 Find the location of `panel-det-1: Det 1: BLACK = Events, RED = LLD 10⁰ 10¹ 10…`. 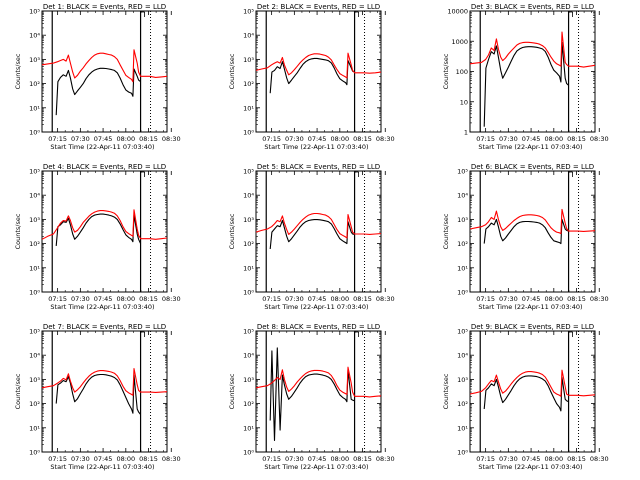

panel-det-1: Det 1: BLACK = Events, RED = LLD 10⁰ 10¹ 10… is located at coordinates (97, 77).